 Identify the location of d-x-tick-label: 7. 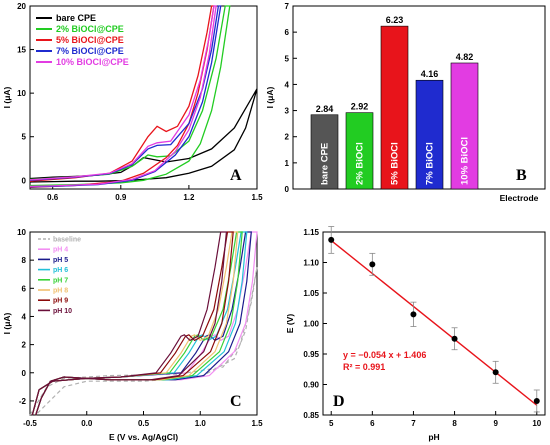
(413, 423).